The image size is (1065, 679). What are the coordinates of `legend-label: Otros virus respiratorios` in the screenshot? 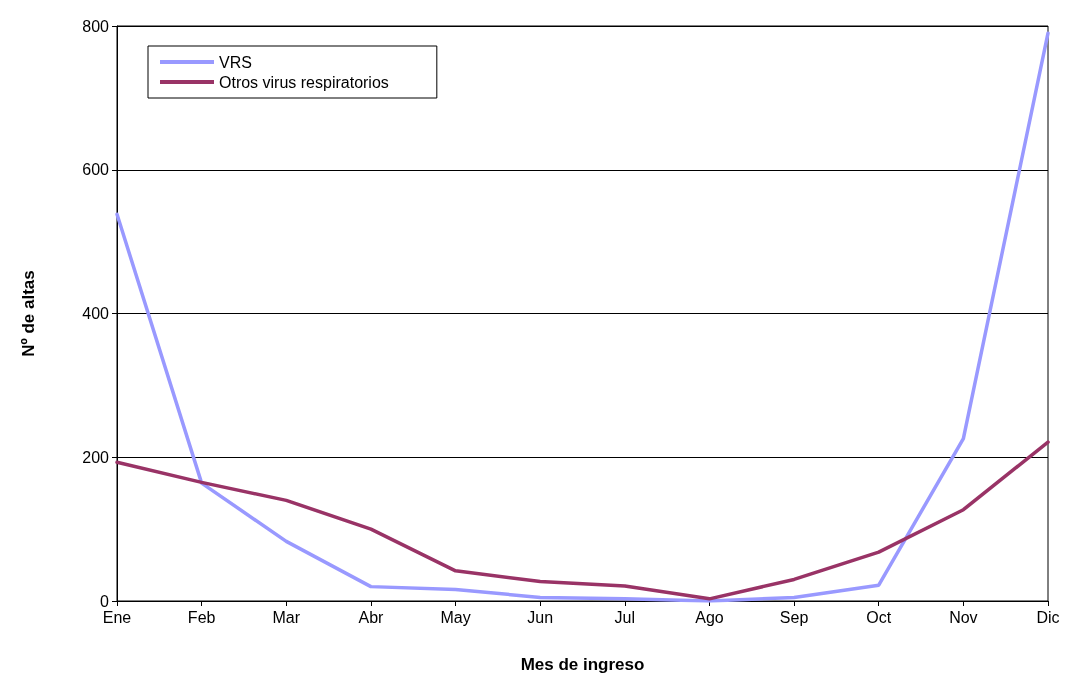 It's located at (304, 82).